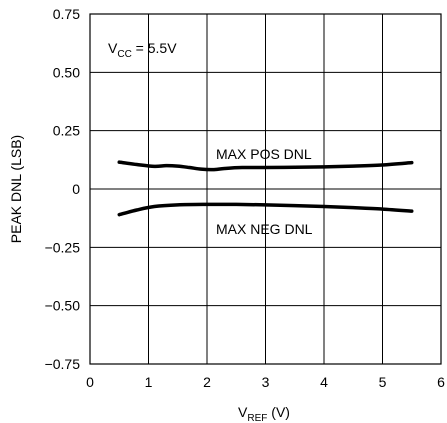 Image resolution: width=447 pixels, height=423 pixels. Describe the element at coordinates (264, 154) in the screenshot. I see `series-label-max-pos-dnl: MAX POS DNL` at that location.